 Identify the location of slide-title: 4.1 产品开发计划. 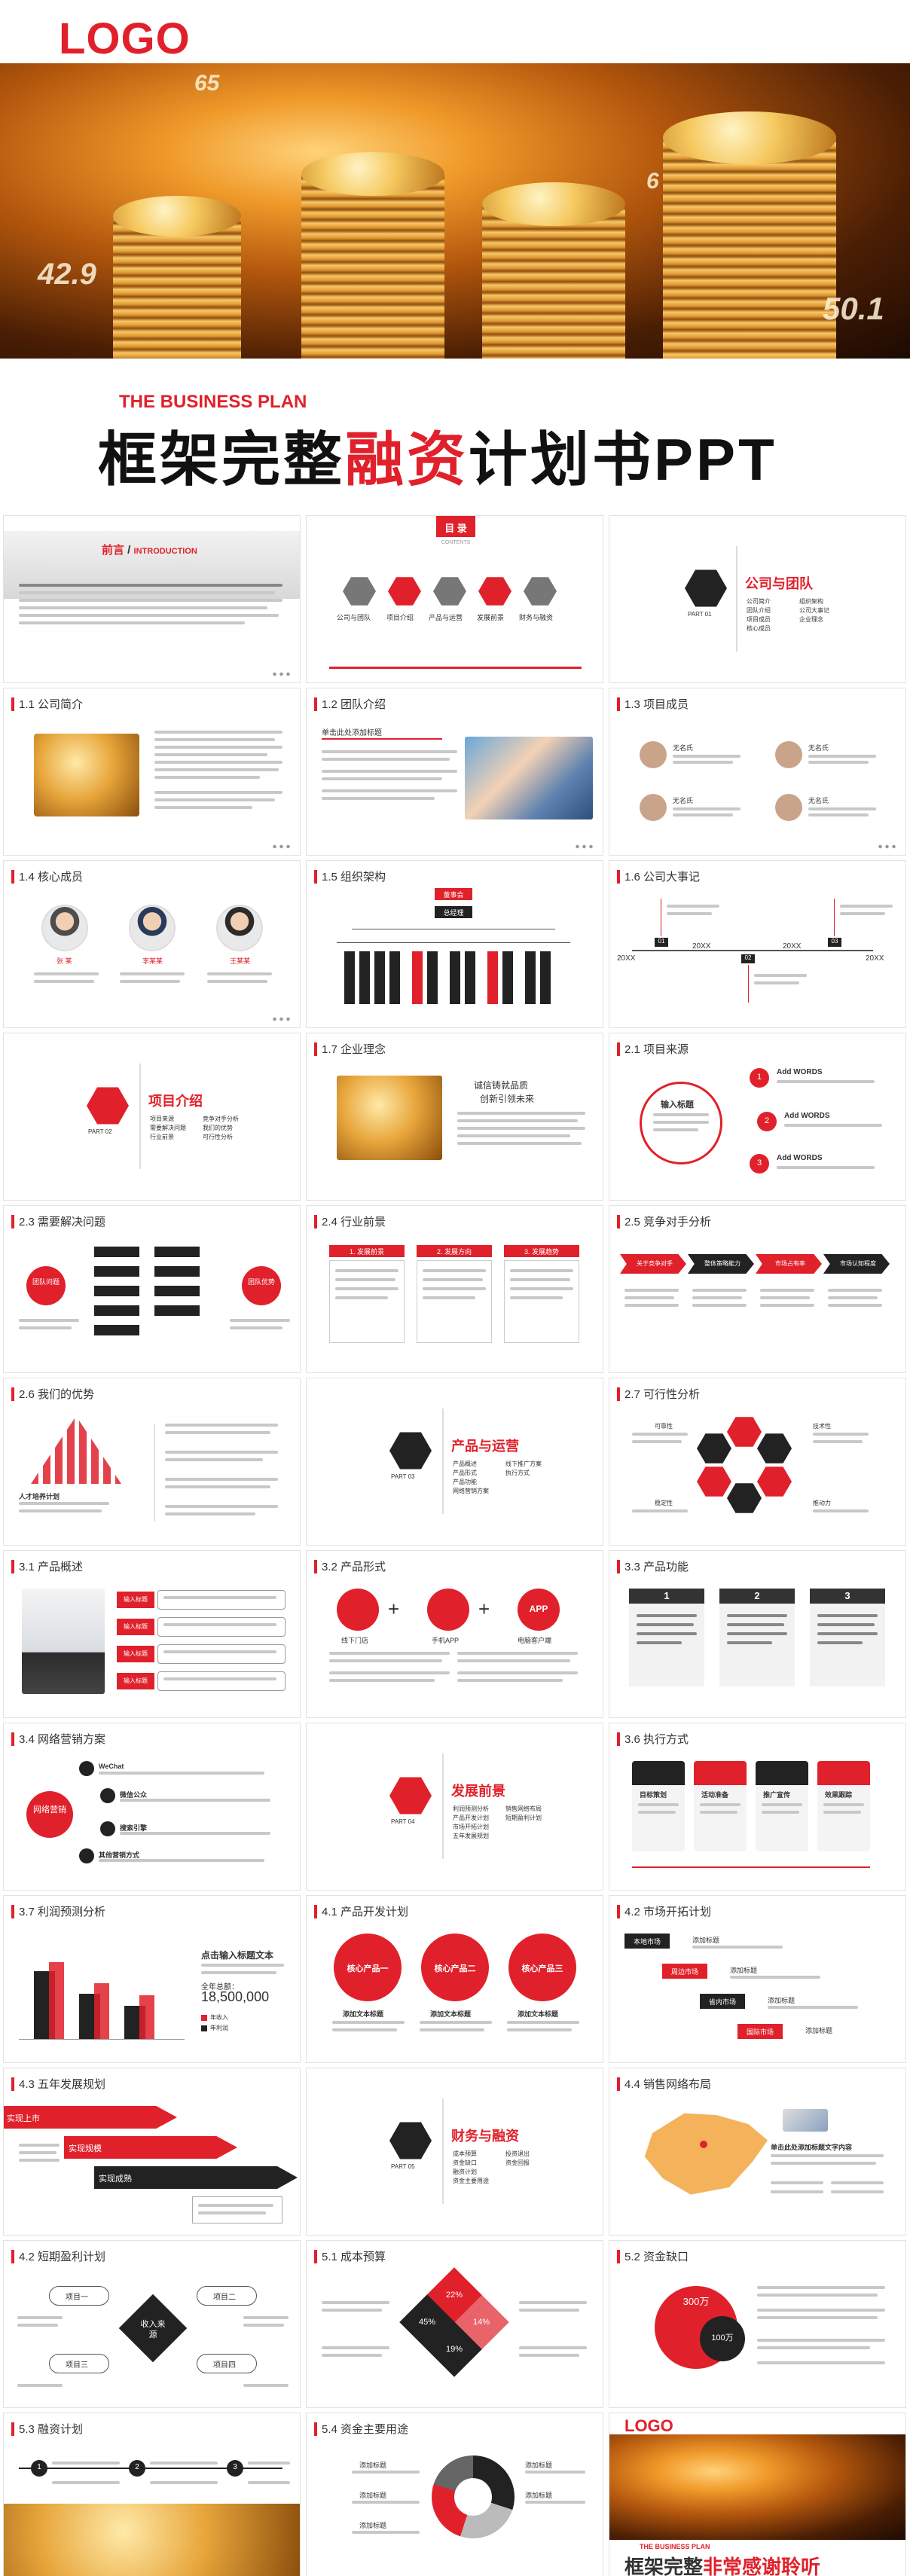
(365, 1912).